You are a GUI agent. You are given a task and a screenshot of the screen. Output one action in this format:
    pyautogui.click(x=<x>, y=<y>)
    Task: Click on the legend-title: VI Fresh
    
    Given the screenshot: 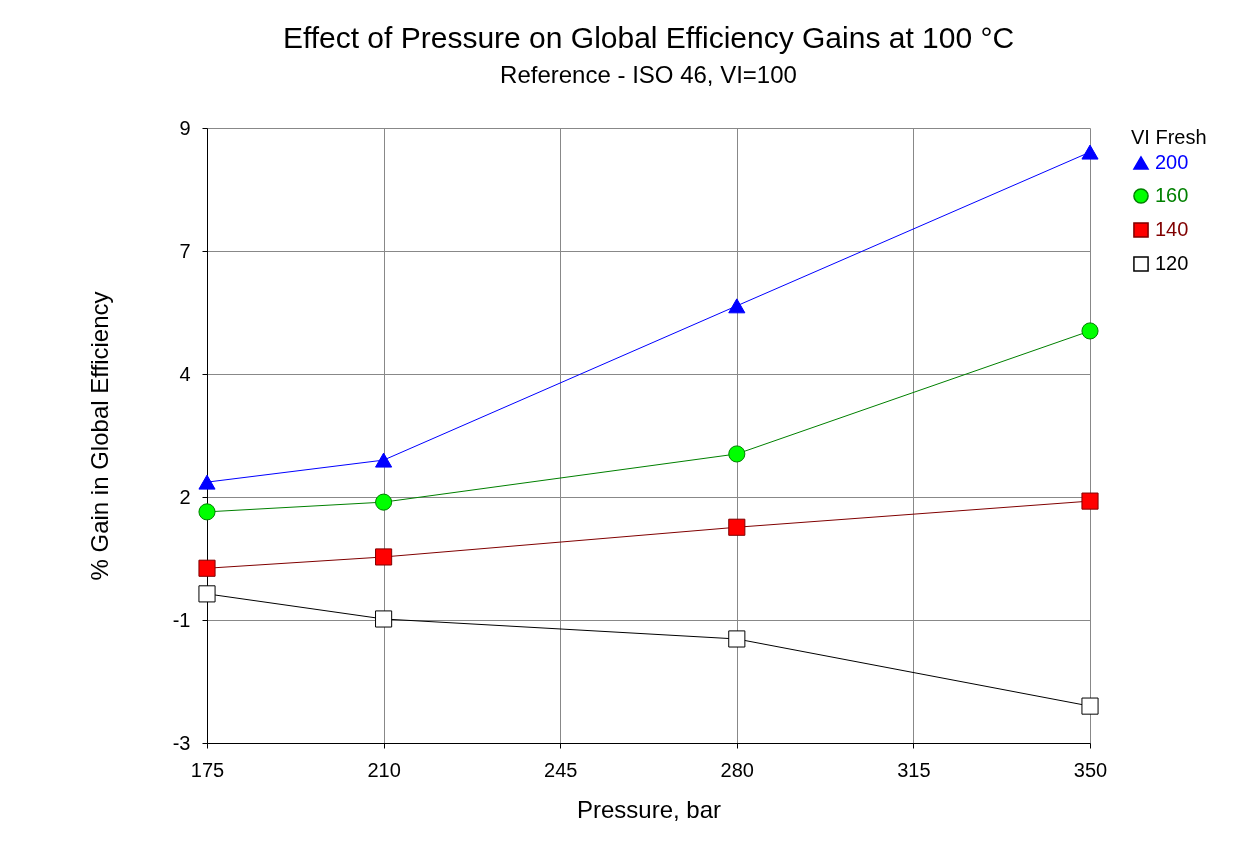 What is the action you would take?
    pyautogui.click(x=1169, y=137)
    